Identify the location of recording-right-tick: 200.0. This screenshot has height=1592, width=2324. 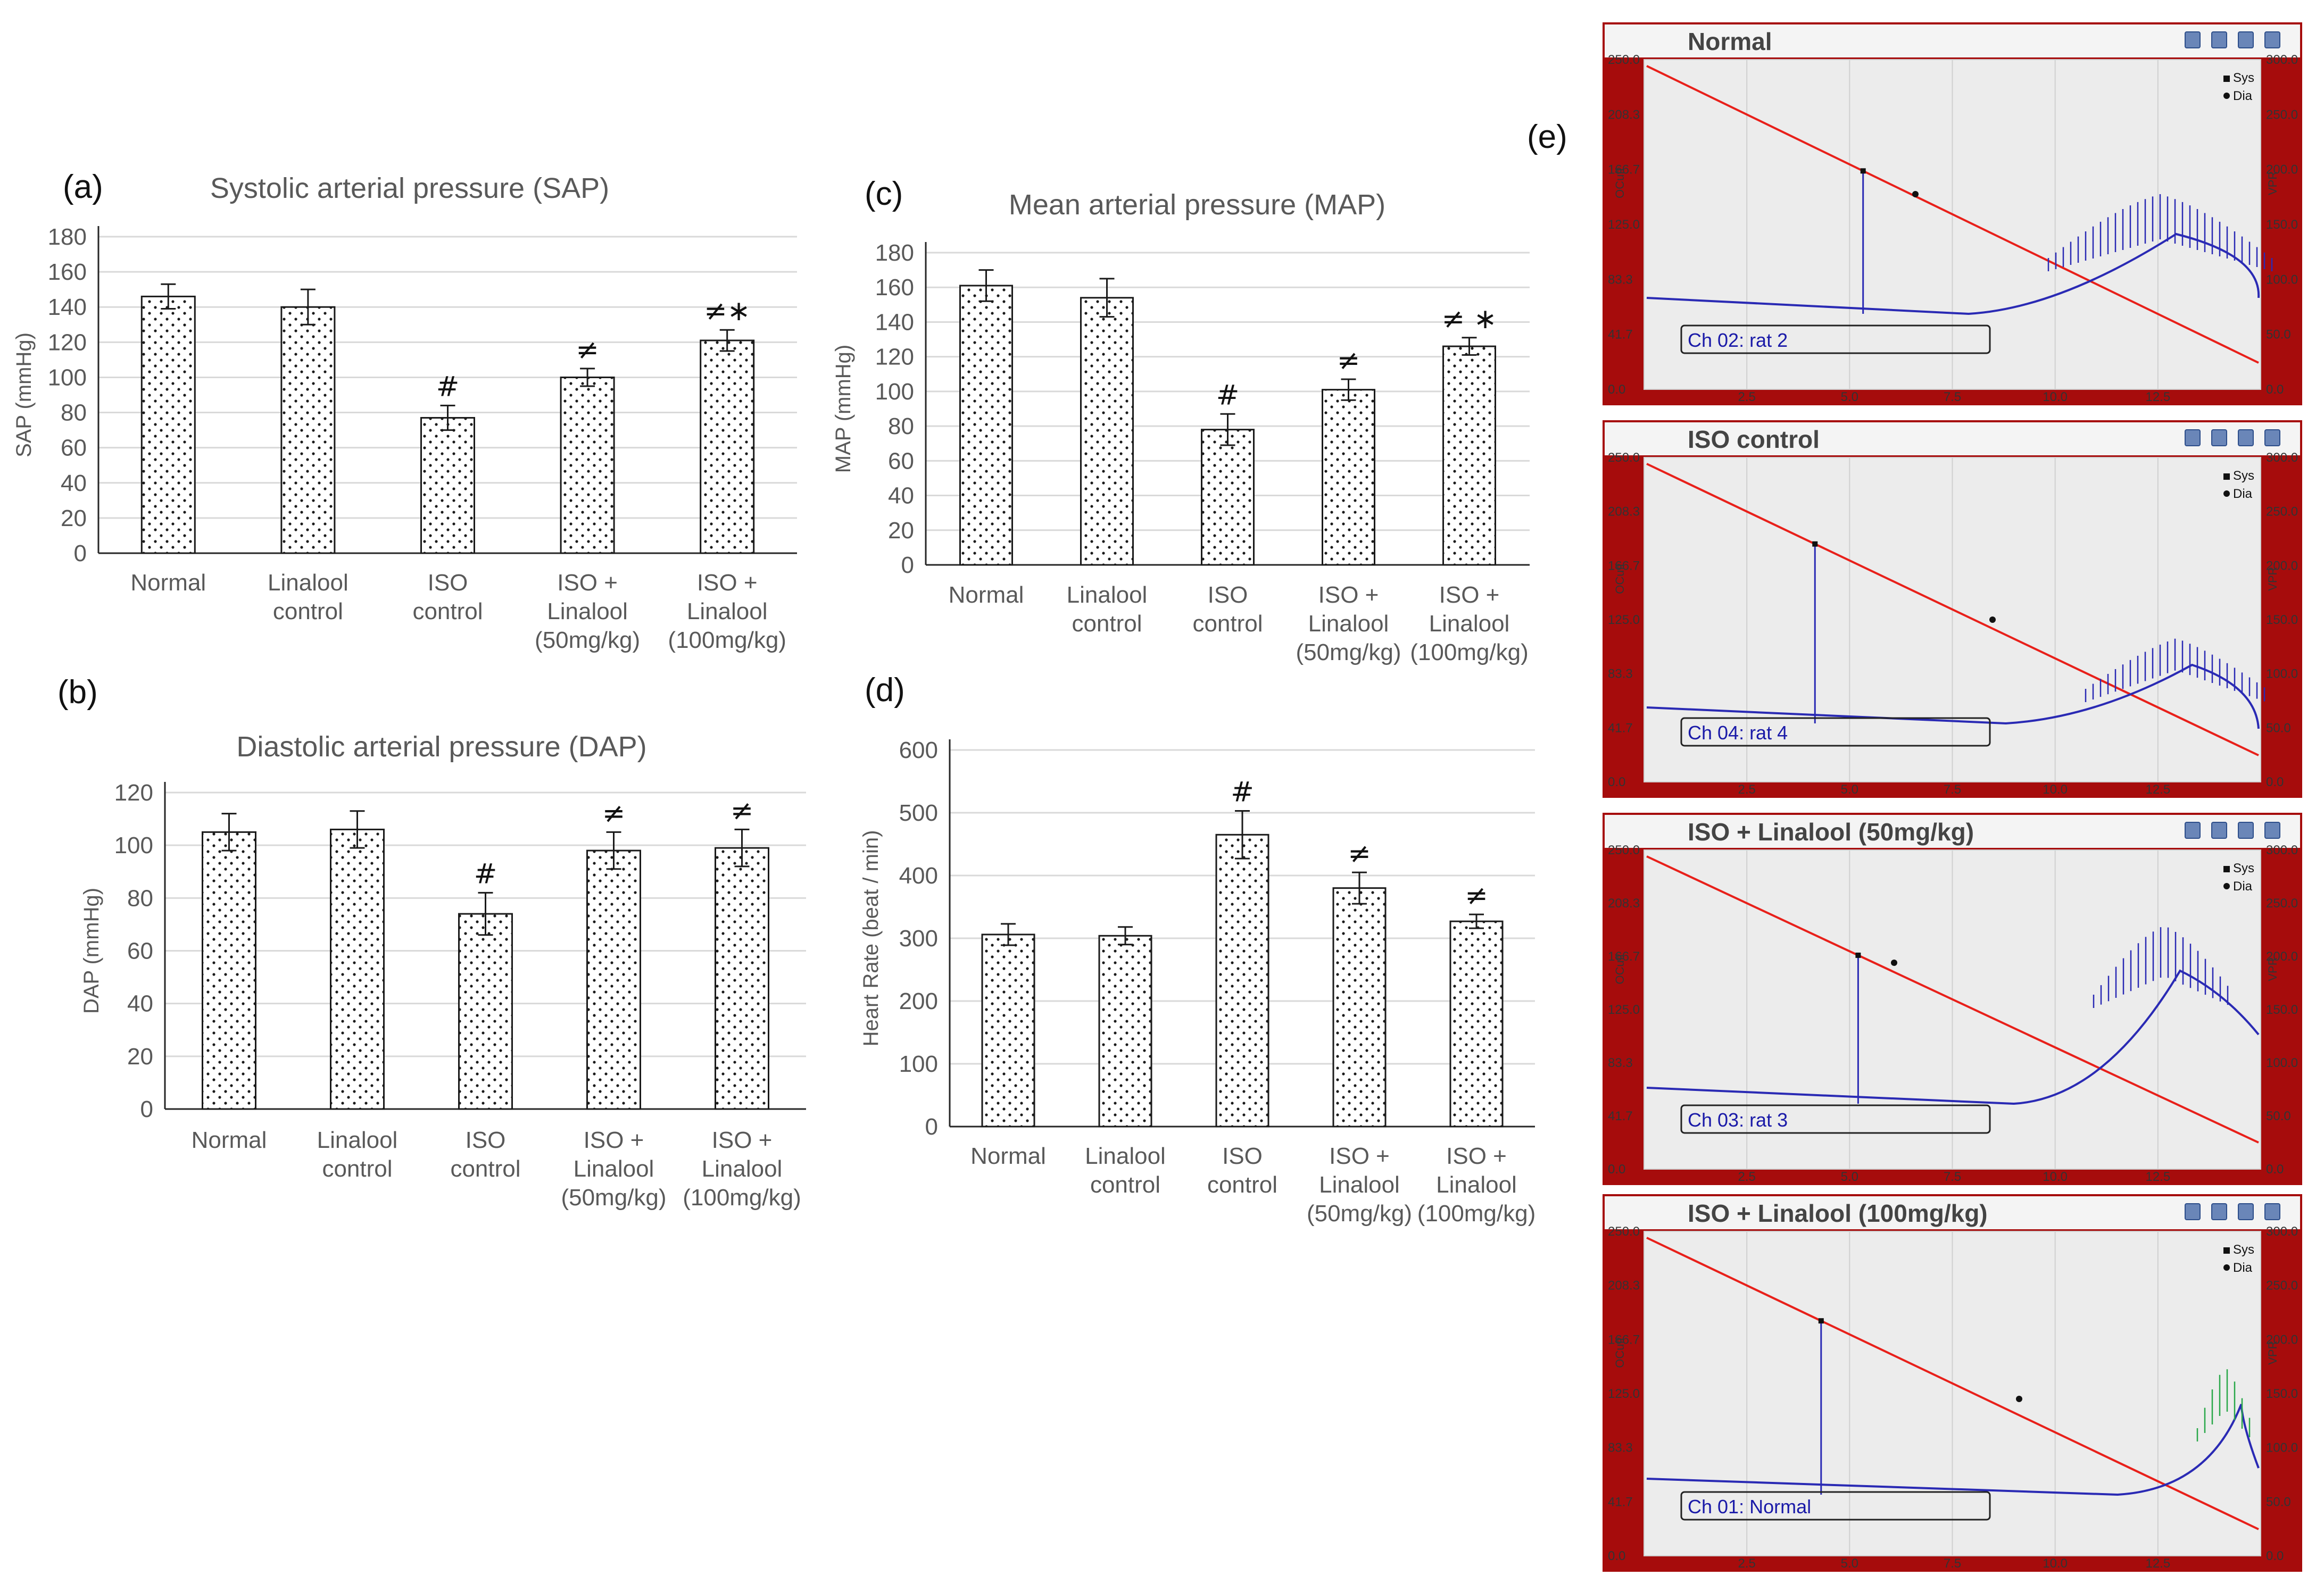
(2282, 956).